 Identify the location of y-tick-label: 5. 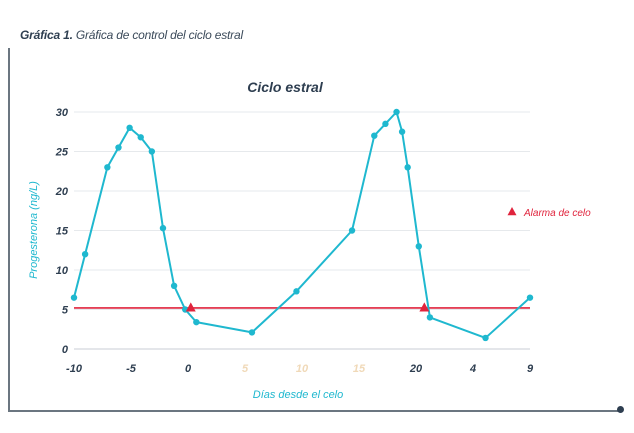
(65, 311).